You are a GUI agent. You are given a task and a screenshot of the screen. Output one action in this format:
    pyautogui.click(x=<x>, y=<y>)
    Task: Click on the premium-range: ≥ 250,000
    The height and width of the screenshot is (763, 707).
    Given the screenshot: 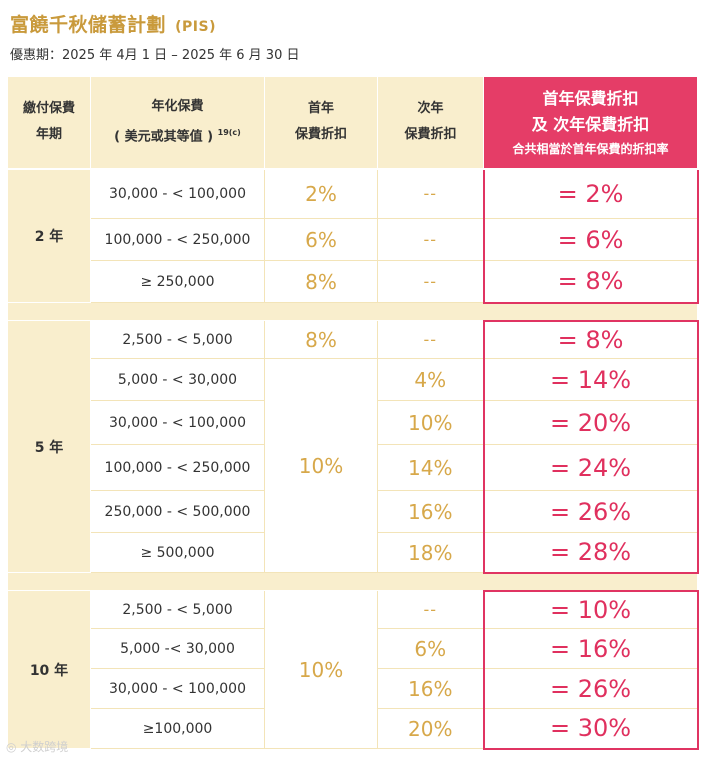 What is the action you would take?
    pyautogui.click(x=177, y=281)
    